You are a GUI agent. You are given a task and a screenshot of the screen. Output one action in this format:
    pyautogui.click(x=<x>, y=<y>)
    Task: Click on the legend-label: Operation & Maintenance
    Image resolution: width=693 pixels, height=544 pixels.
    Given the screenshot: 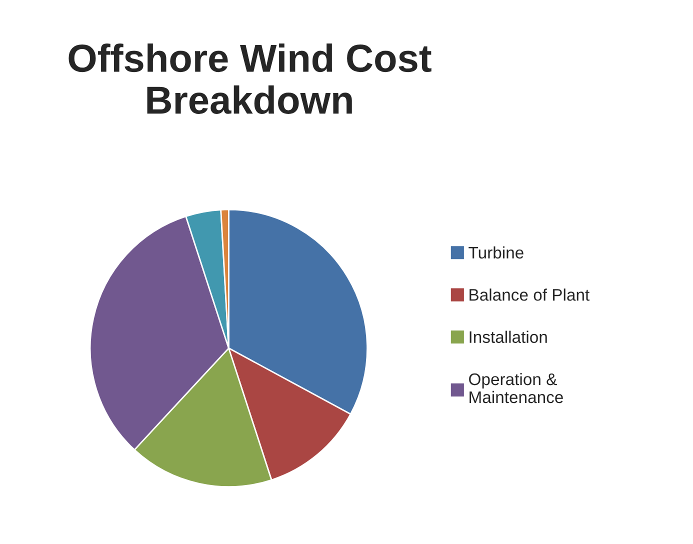 What is the action you would take?
    pyautogui.click(x=516, y=388)
    